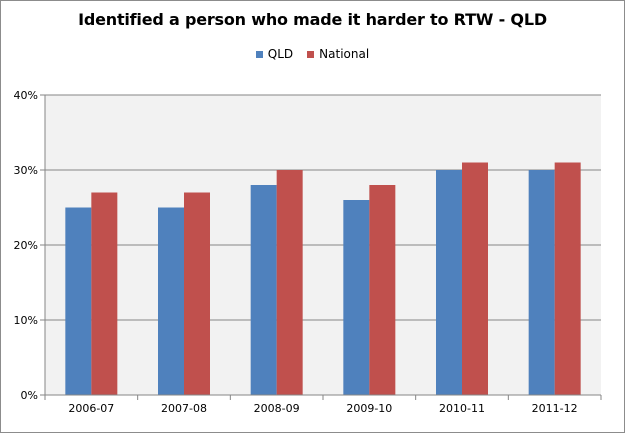  I want to click on legend-item-qld: QLD, so click(274, 54).